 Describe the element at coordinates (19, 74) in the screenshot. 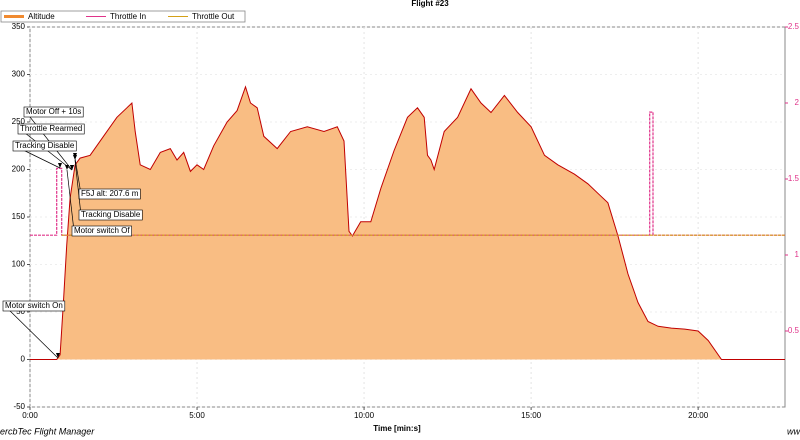

I see `y-tick-label: 300` at that location.